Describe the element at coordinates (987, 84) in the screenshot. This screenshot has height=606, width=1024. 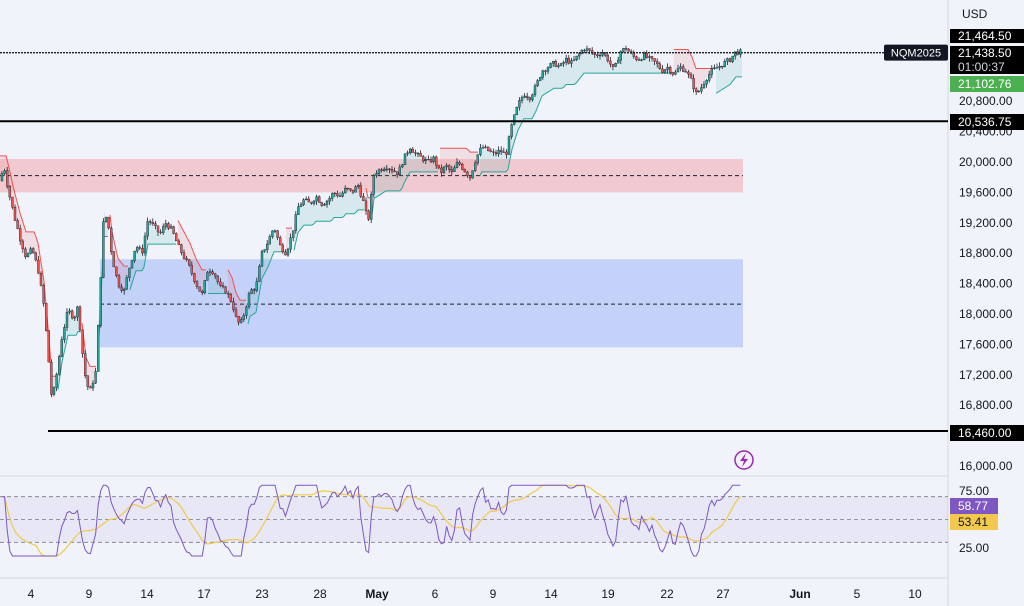
I see `price-label-stop` at that location.